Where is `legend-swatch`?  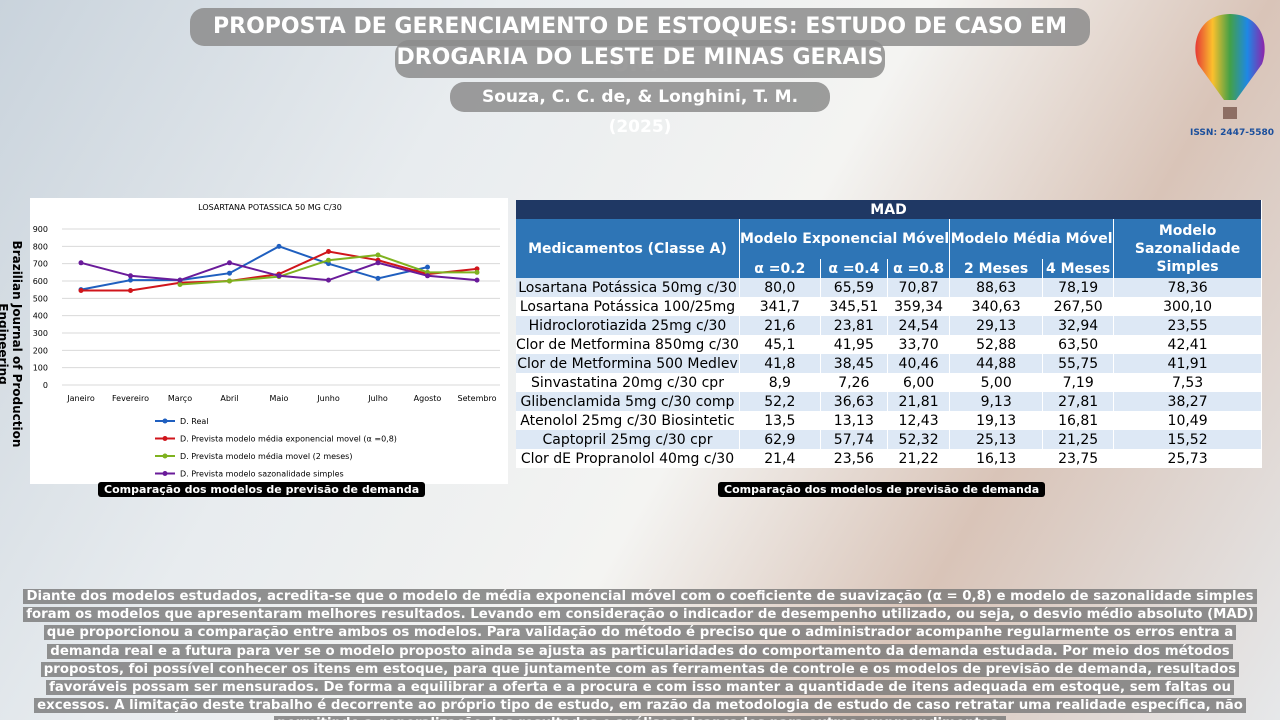 legend-swatch is located at coordinates (165, 438).